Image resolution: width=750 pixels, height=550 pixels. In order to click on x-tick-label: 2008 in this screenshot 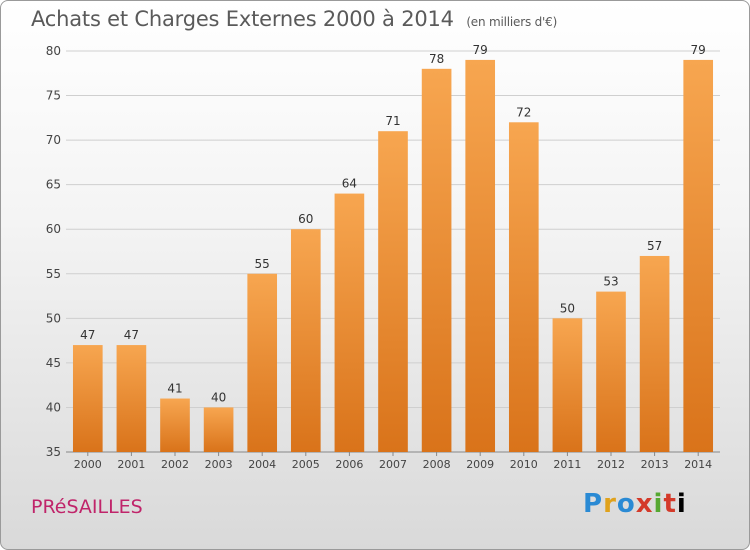, I will do `click(437, 464)`.